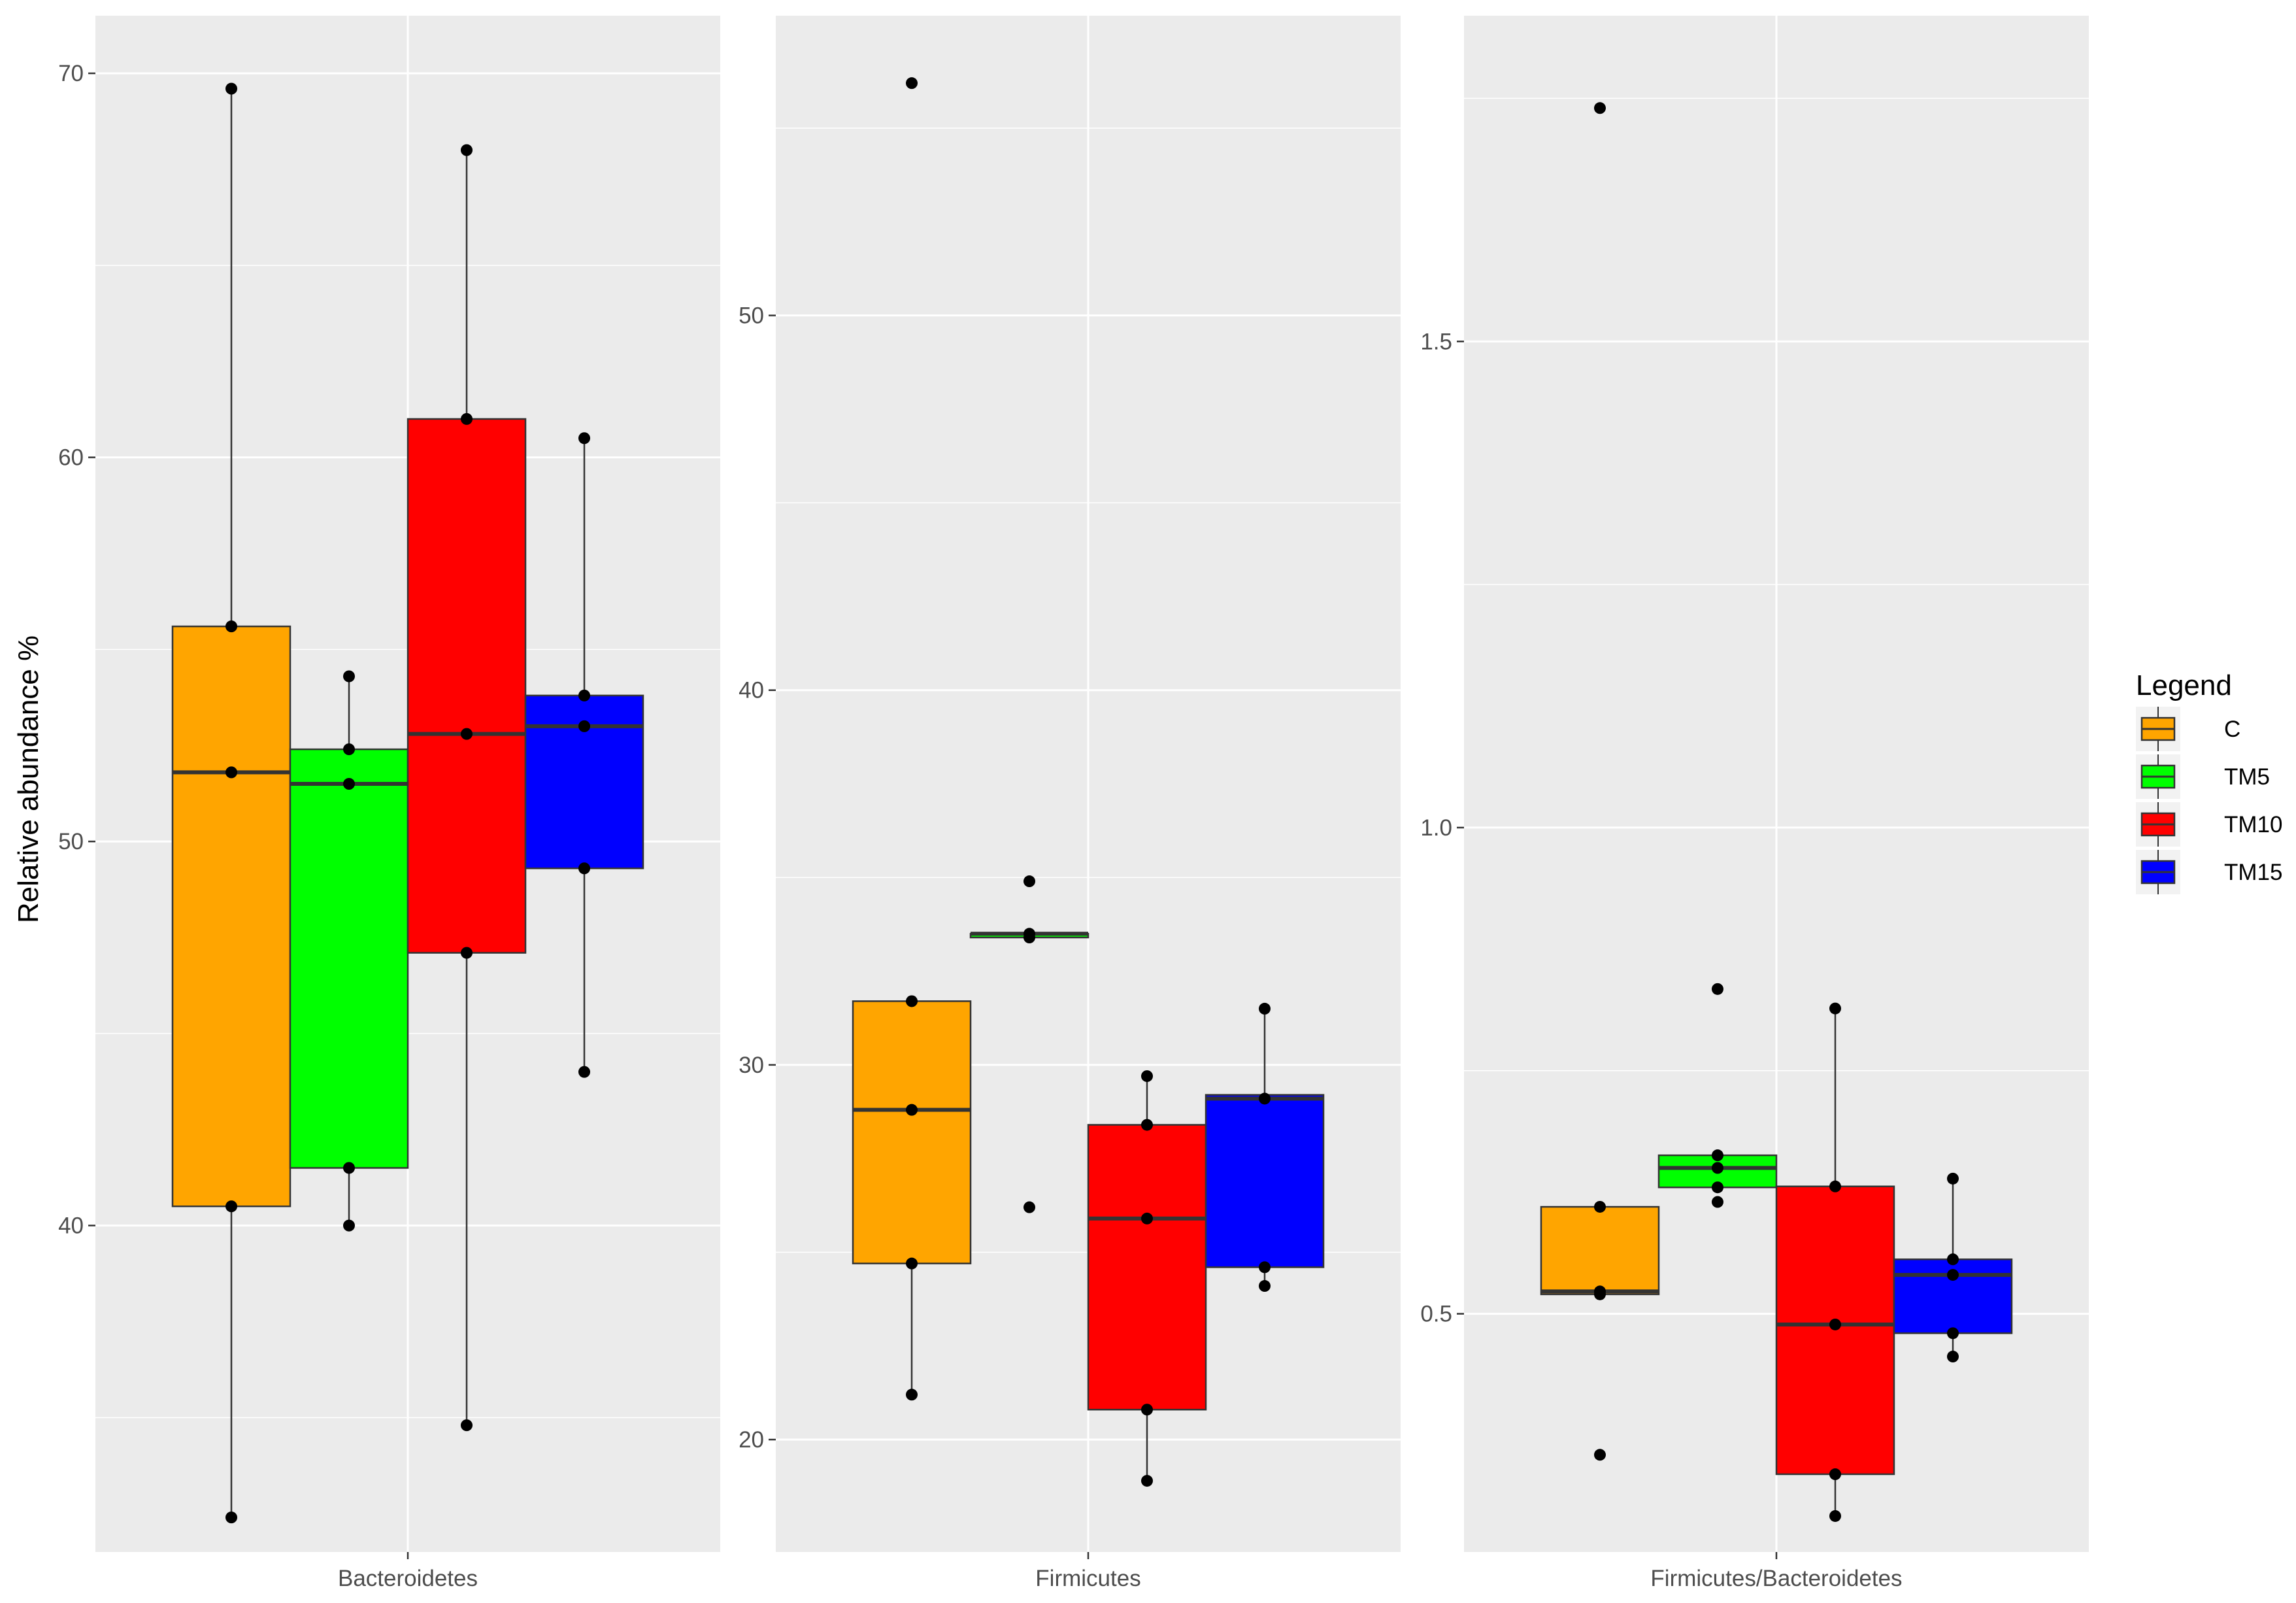 The height and width of the screenshot is (1603, 2296). What do you see at coordinates (1436, 342) in the screenshot?
I see `y-tick-label: 1.5` at bounding box center [1436, 342].